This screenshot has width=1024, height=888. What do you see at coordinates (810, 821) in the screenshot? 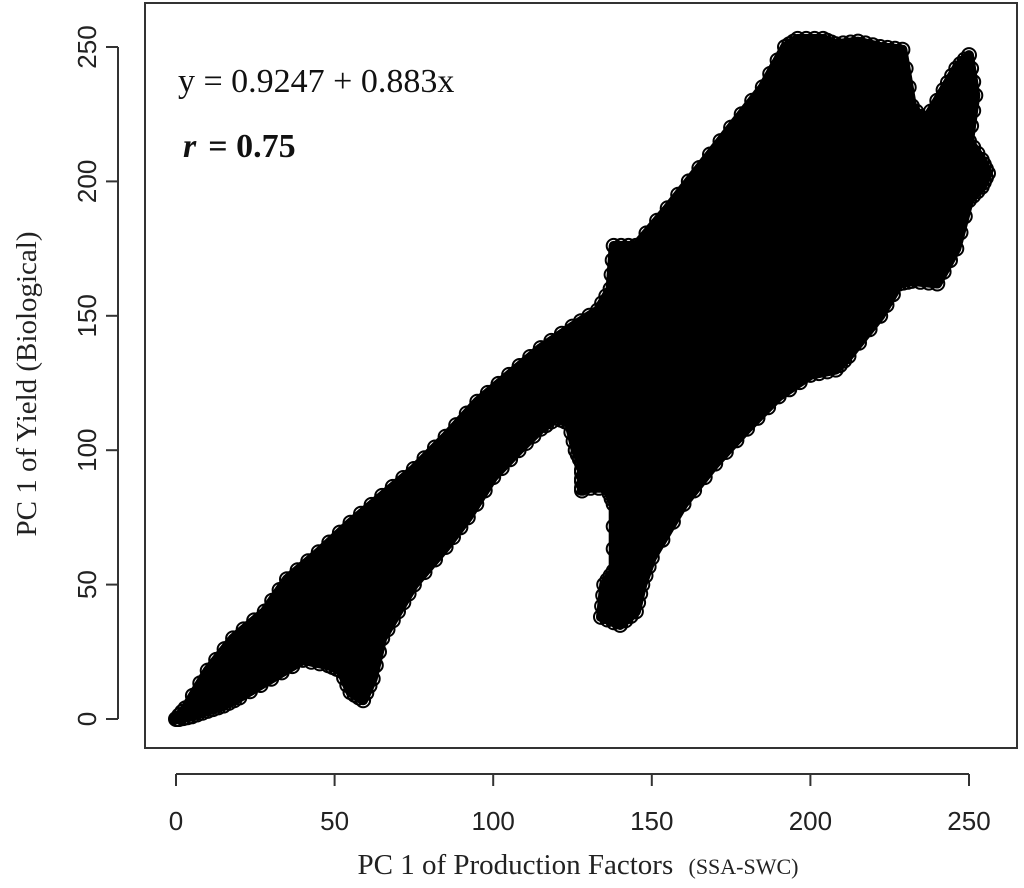
I see `x-tick-label: 200` at bounding box center [810, 821].